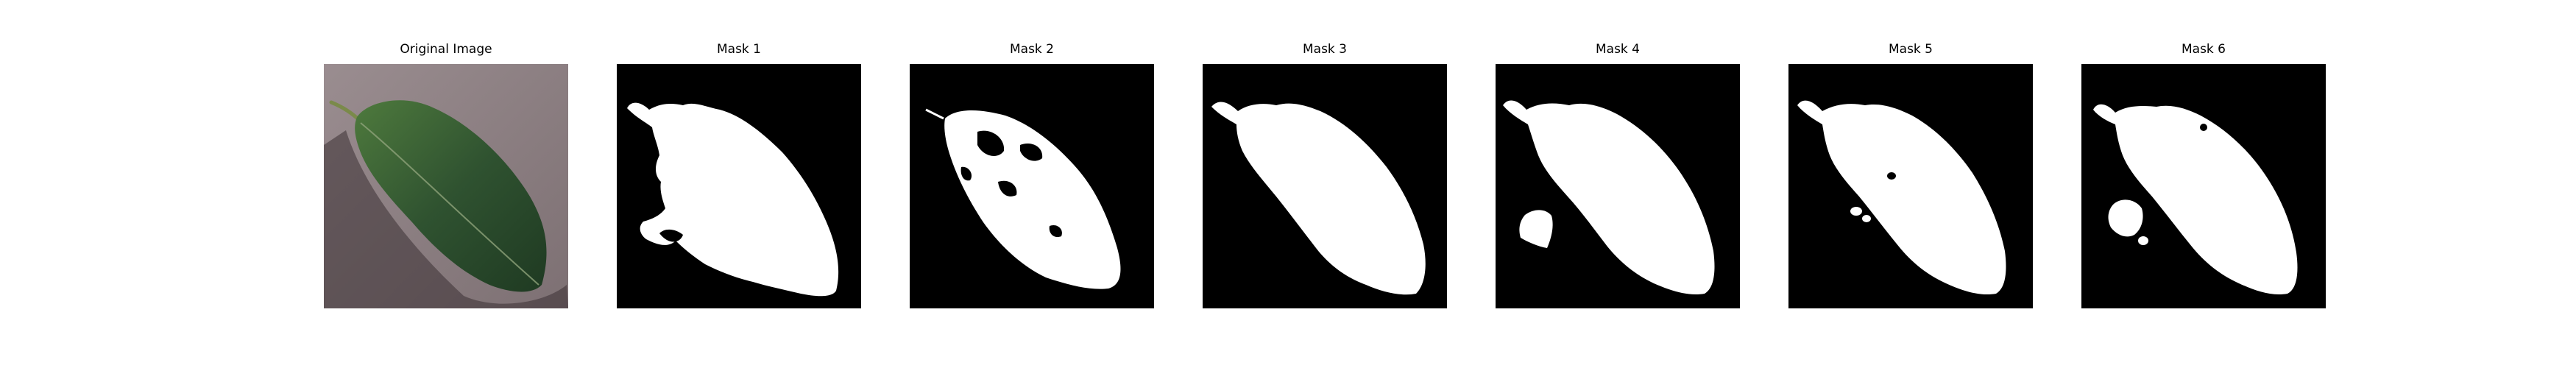 This screenshot has width=2576, height=368. What do you see at coordinates (1031, 50) in the screenshot?
I see `panel-title: Mask 2` at bounding box center [1031, 50].